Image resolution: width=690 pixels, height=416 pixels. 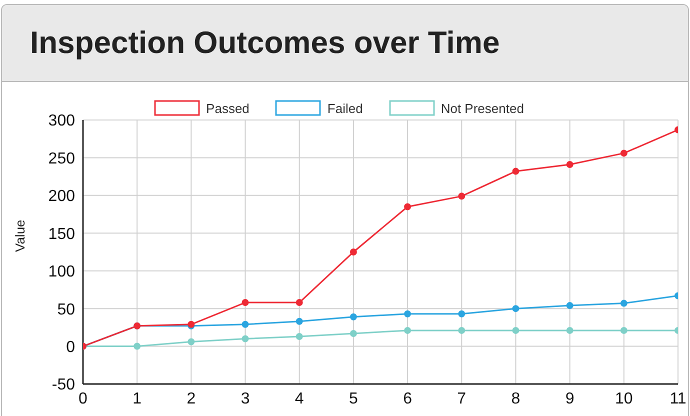 What do you see at coordinates (62, 197) in the screenshot?
I see `y-tick-label: 200` at bounding box center [62, 197].